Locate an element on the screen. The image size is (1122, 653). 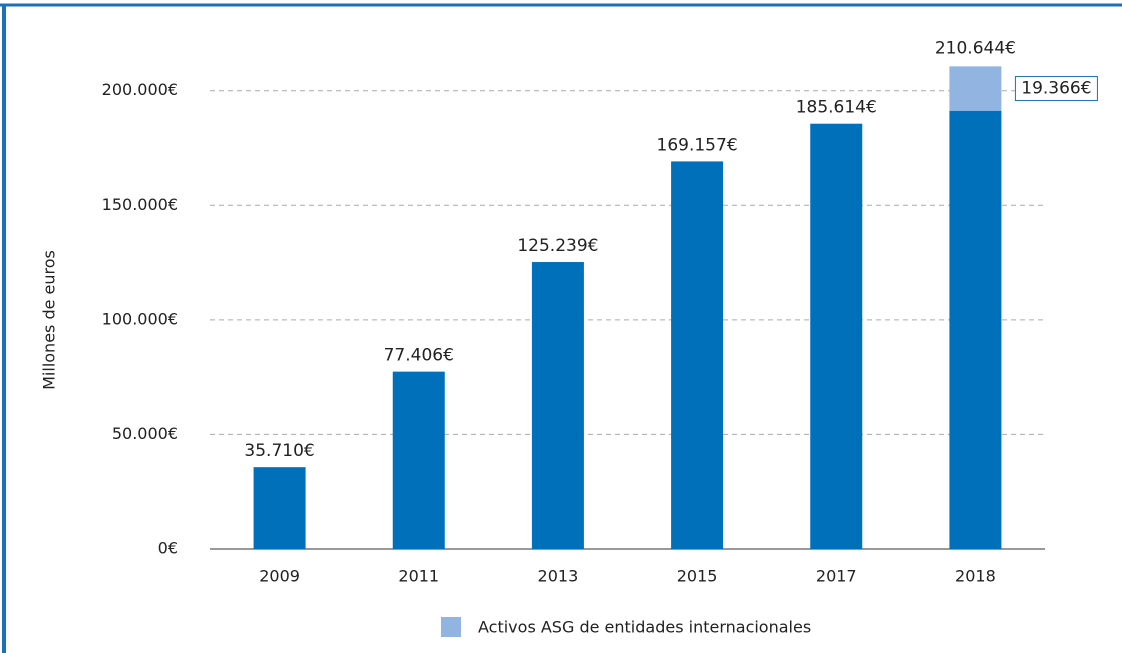
value-label-box is located at coordinates (1056, 89).